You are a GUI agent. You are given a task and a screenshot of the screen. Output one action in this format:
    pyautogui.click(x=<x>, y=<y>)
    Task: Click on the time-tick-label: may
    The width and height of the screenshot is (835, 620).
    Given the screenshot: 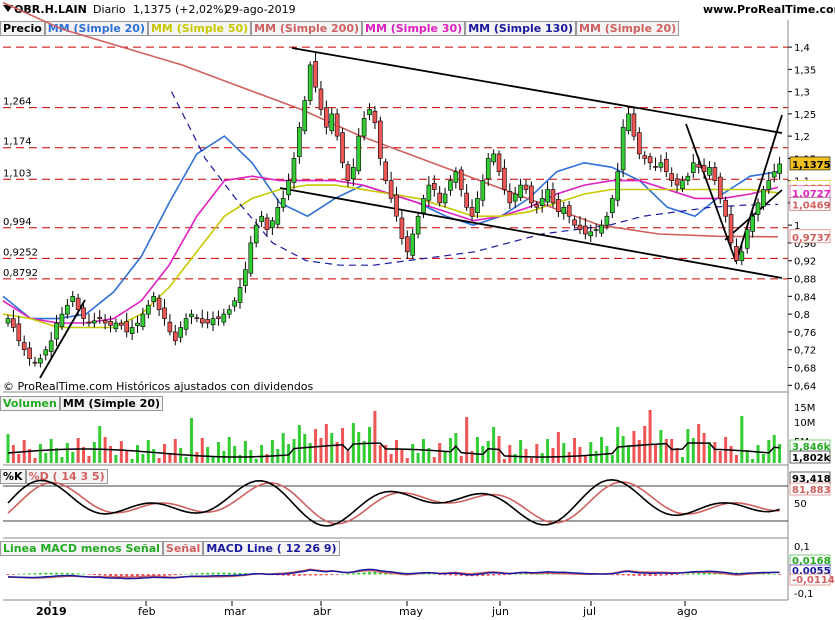 What is the action you would take?
    pyautogui.click(x=411, y=611)
    